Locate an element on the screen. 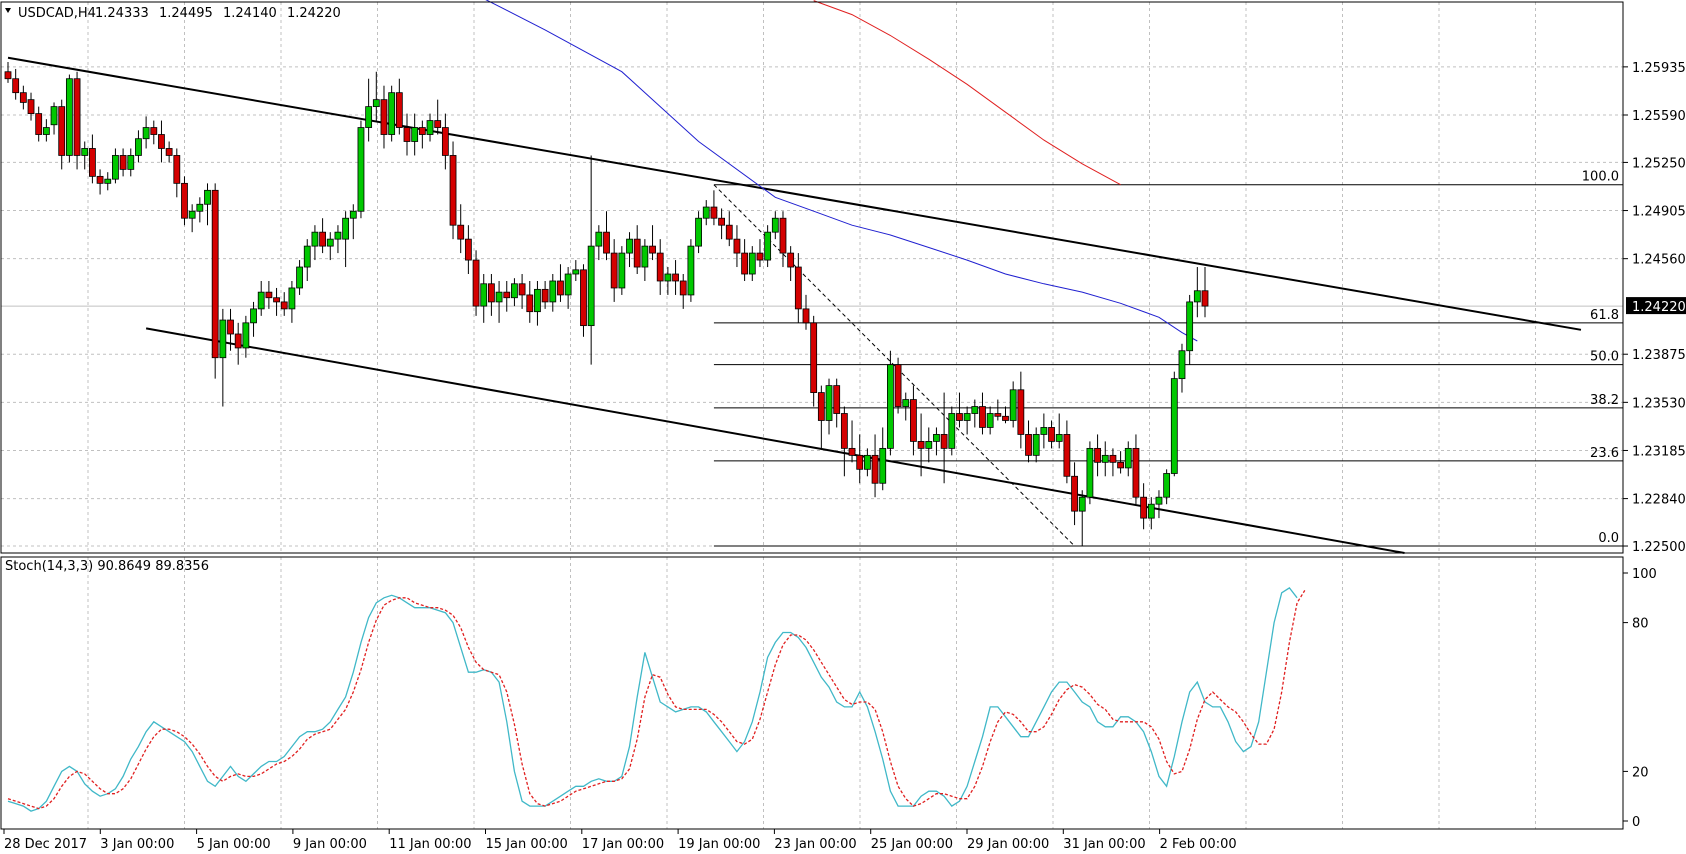 Image resolution: width=1686 pixels, height=854 pixels. stoch-tick-label: 0 is located at coordinates (1636, 822).